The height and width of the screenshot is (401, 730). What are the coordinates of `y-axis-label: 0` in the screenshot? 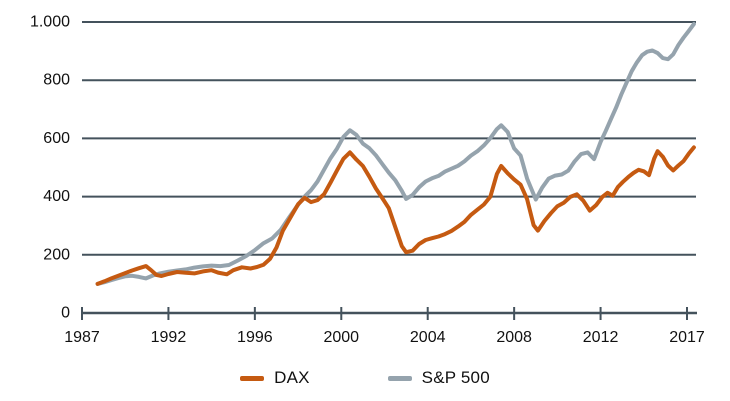 It's located at (65, 313).